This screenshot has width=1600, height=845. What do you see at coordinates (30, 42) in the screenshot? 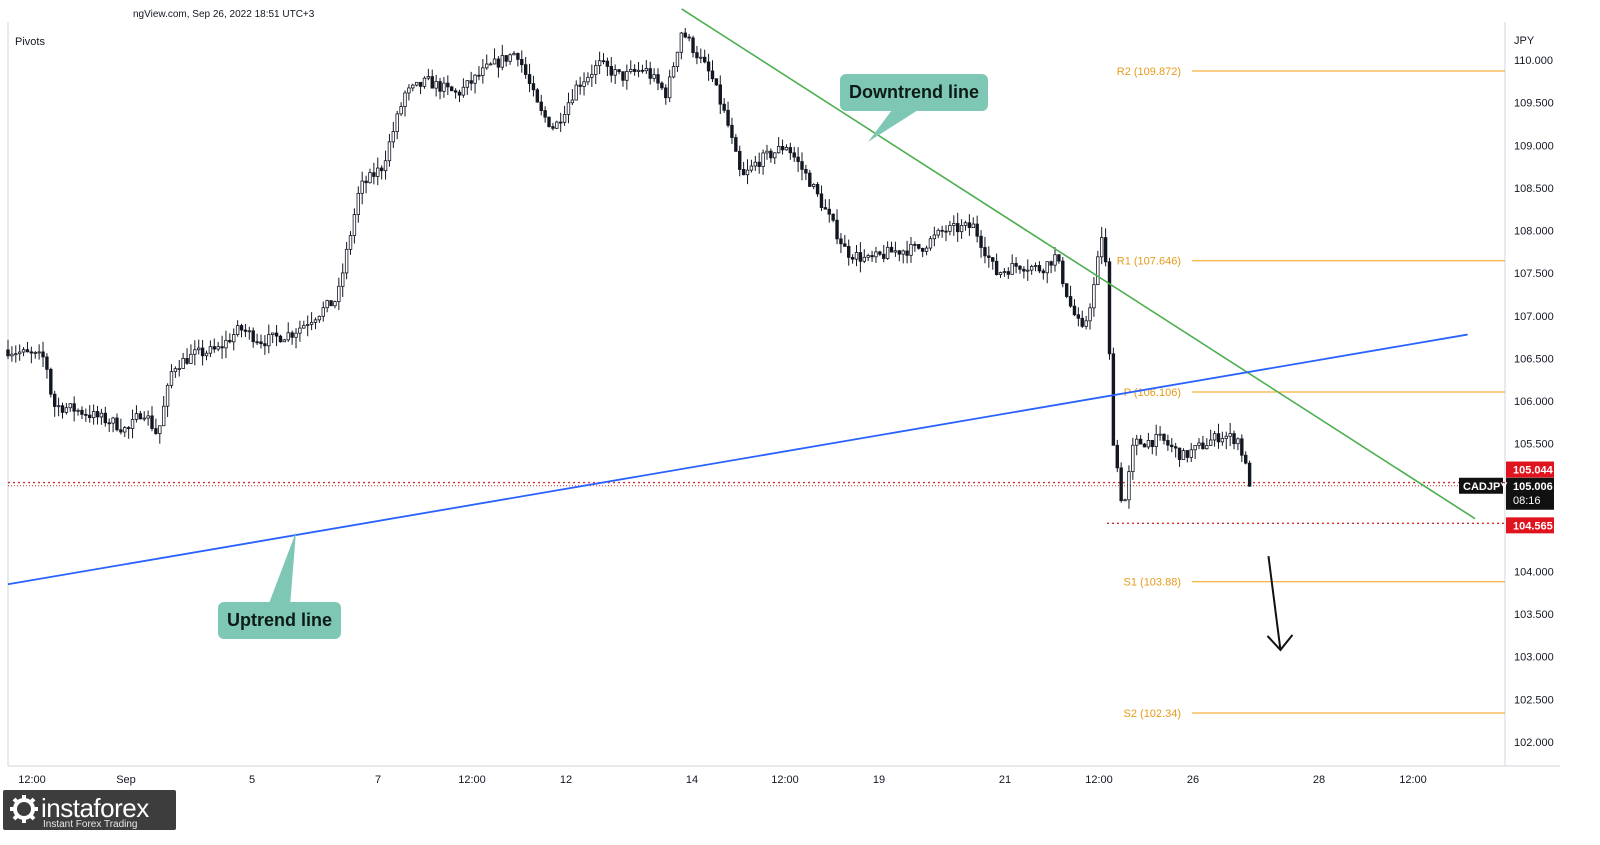
I see `indicator-label: Pivots` at bounding box center [30, 42].